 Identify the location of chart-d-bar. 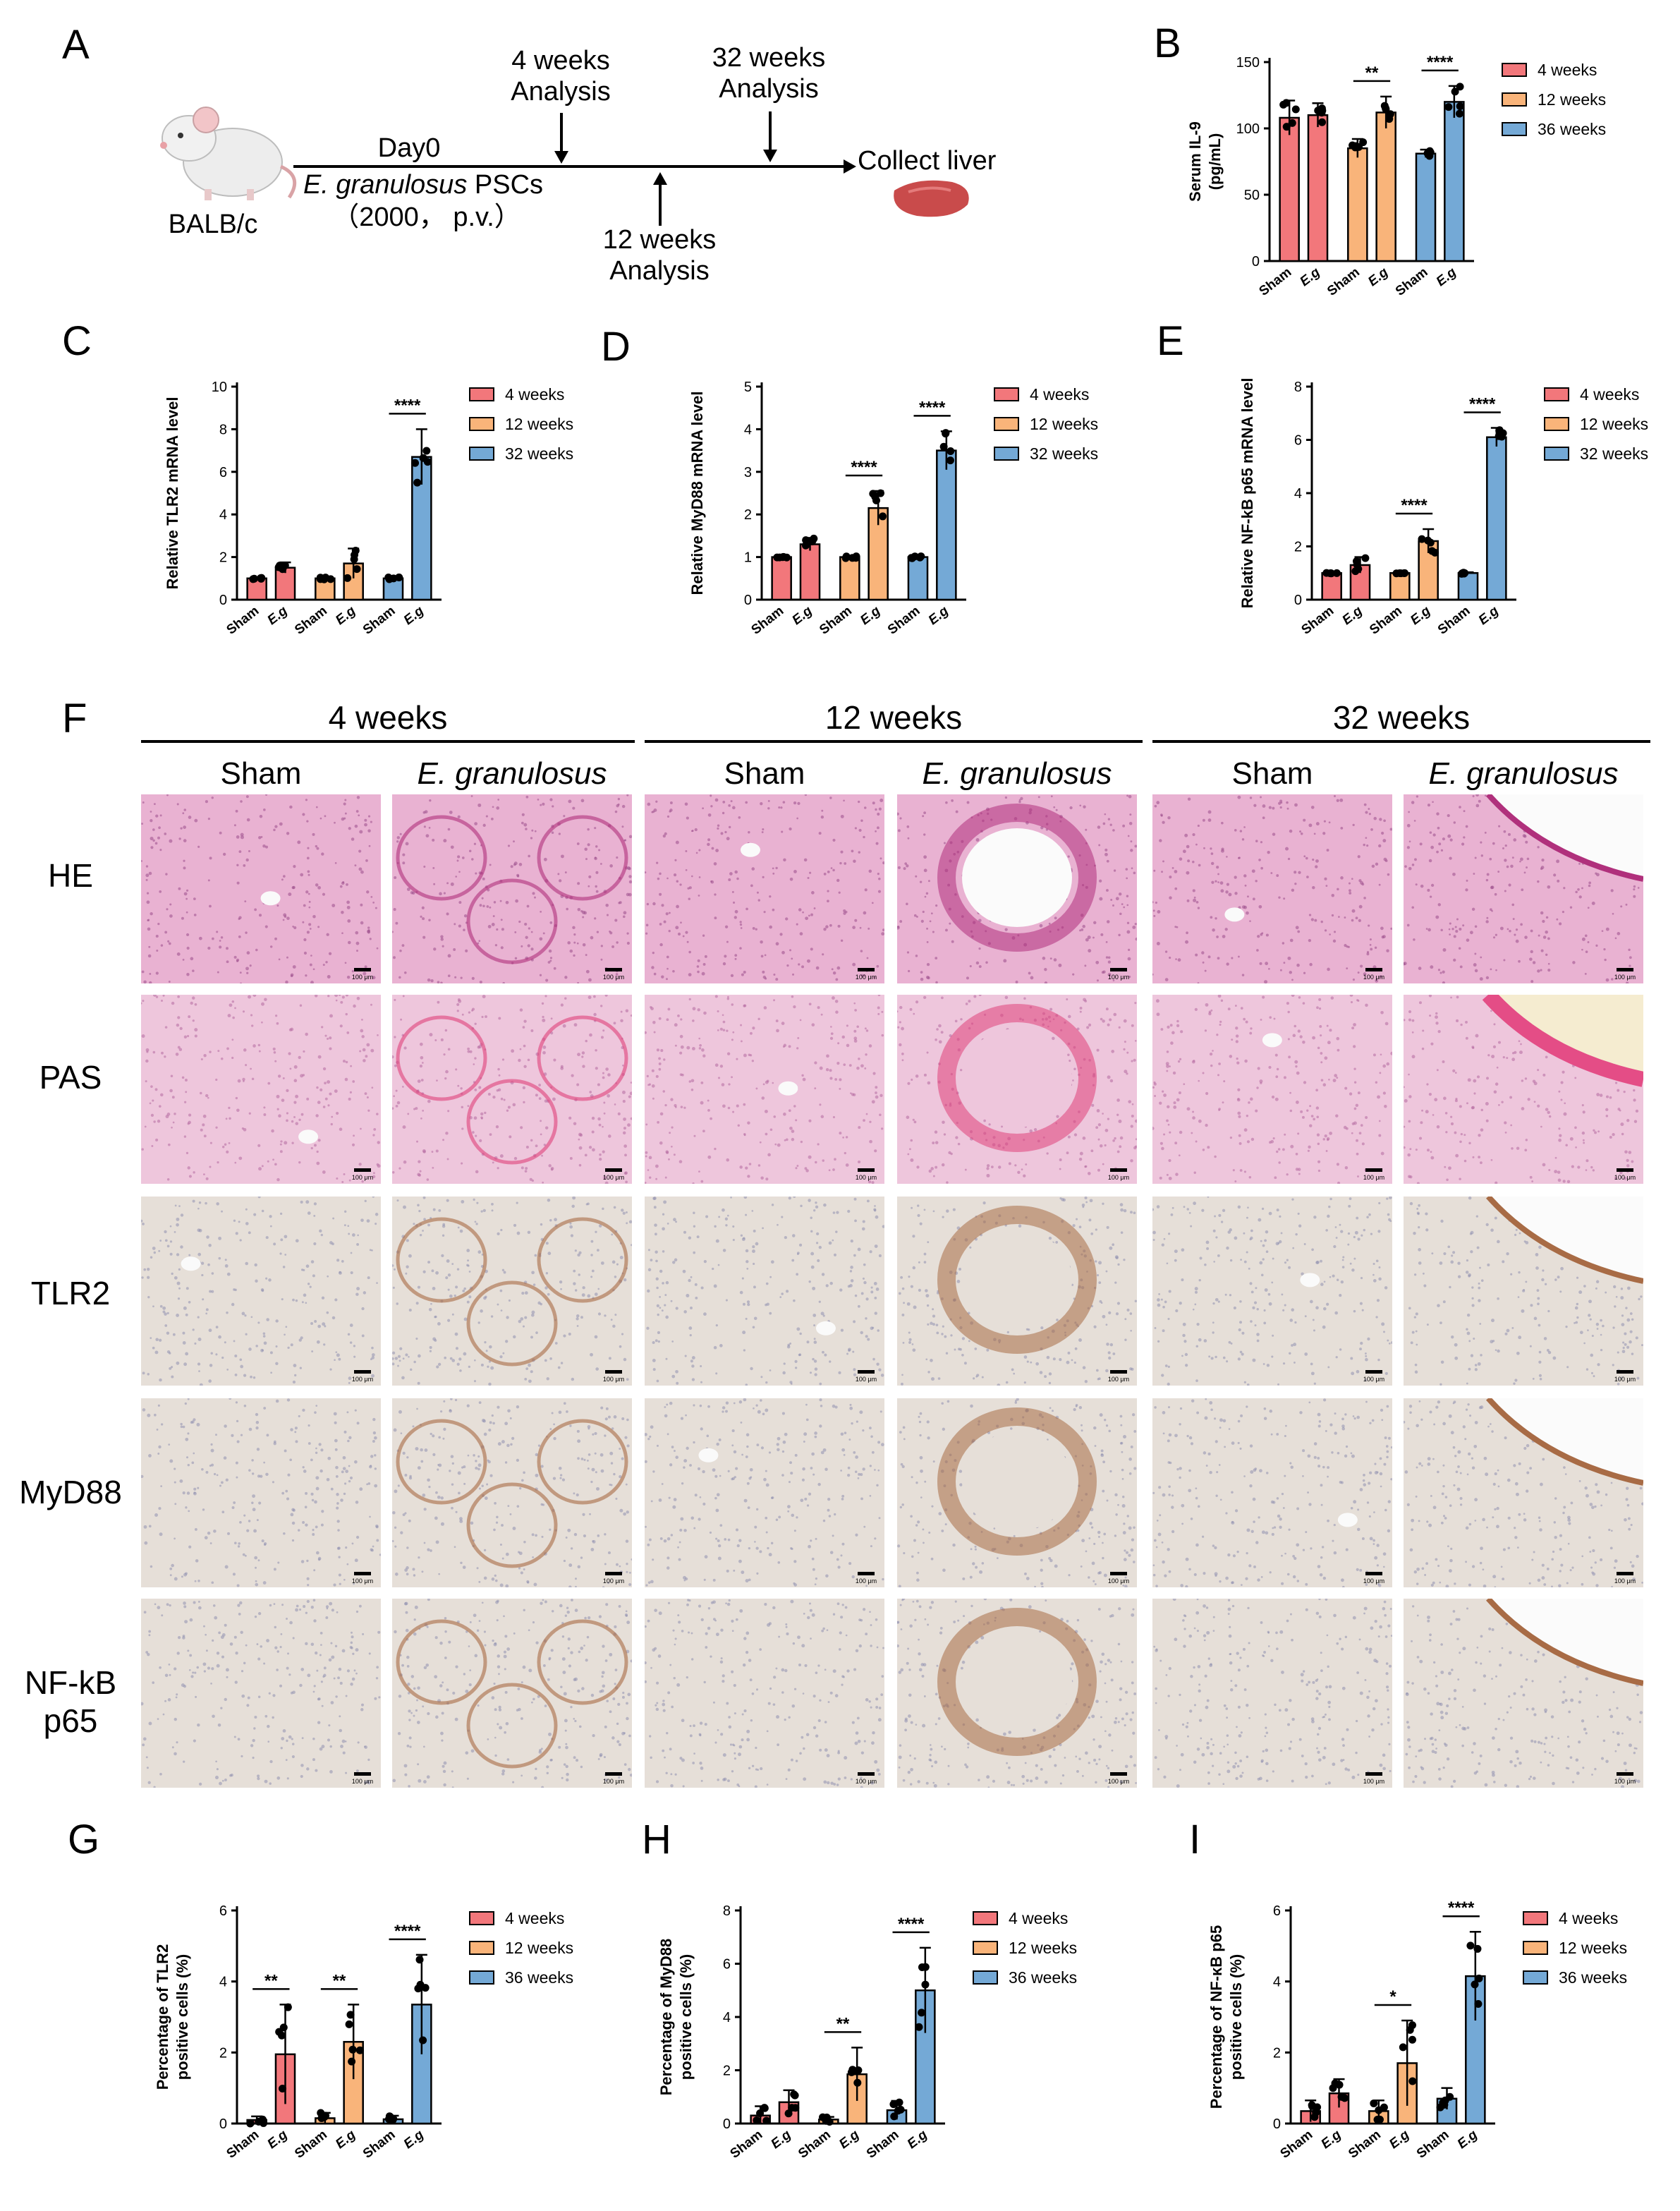
(782, 578).